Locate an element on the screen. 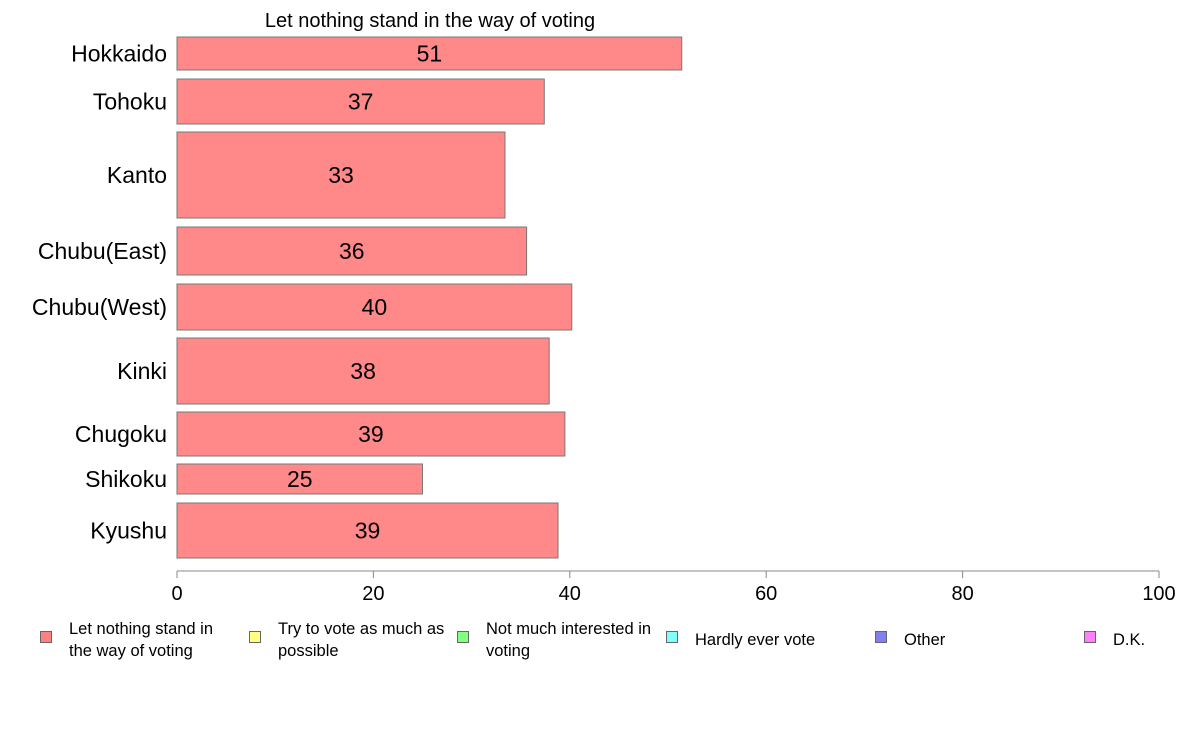 This screenshot has width=1188, height=736. bar-tohoku is located at coordinates (360, 101).